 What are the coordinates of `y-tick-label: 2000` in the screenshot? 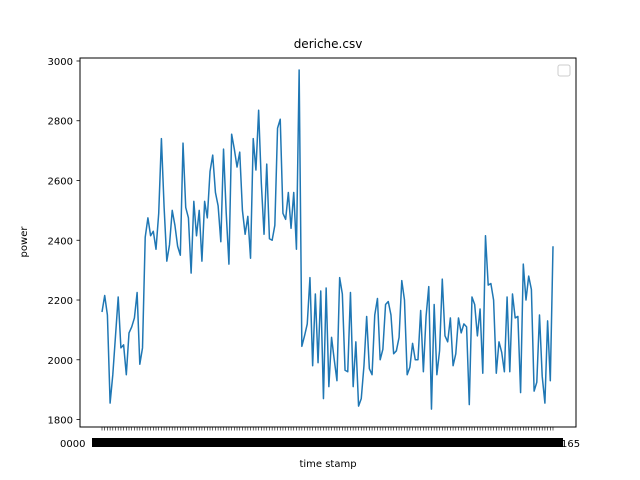 It's located at (60, 361).